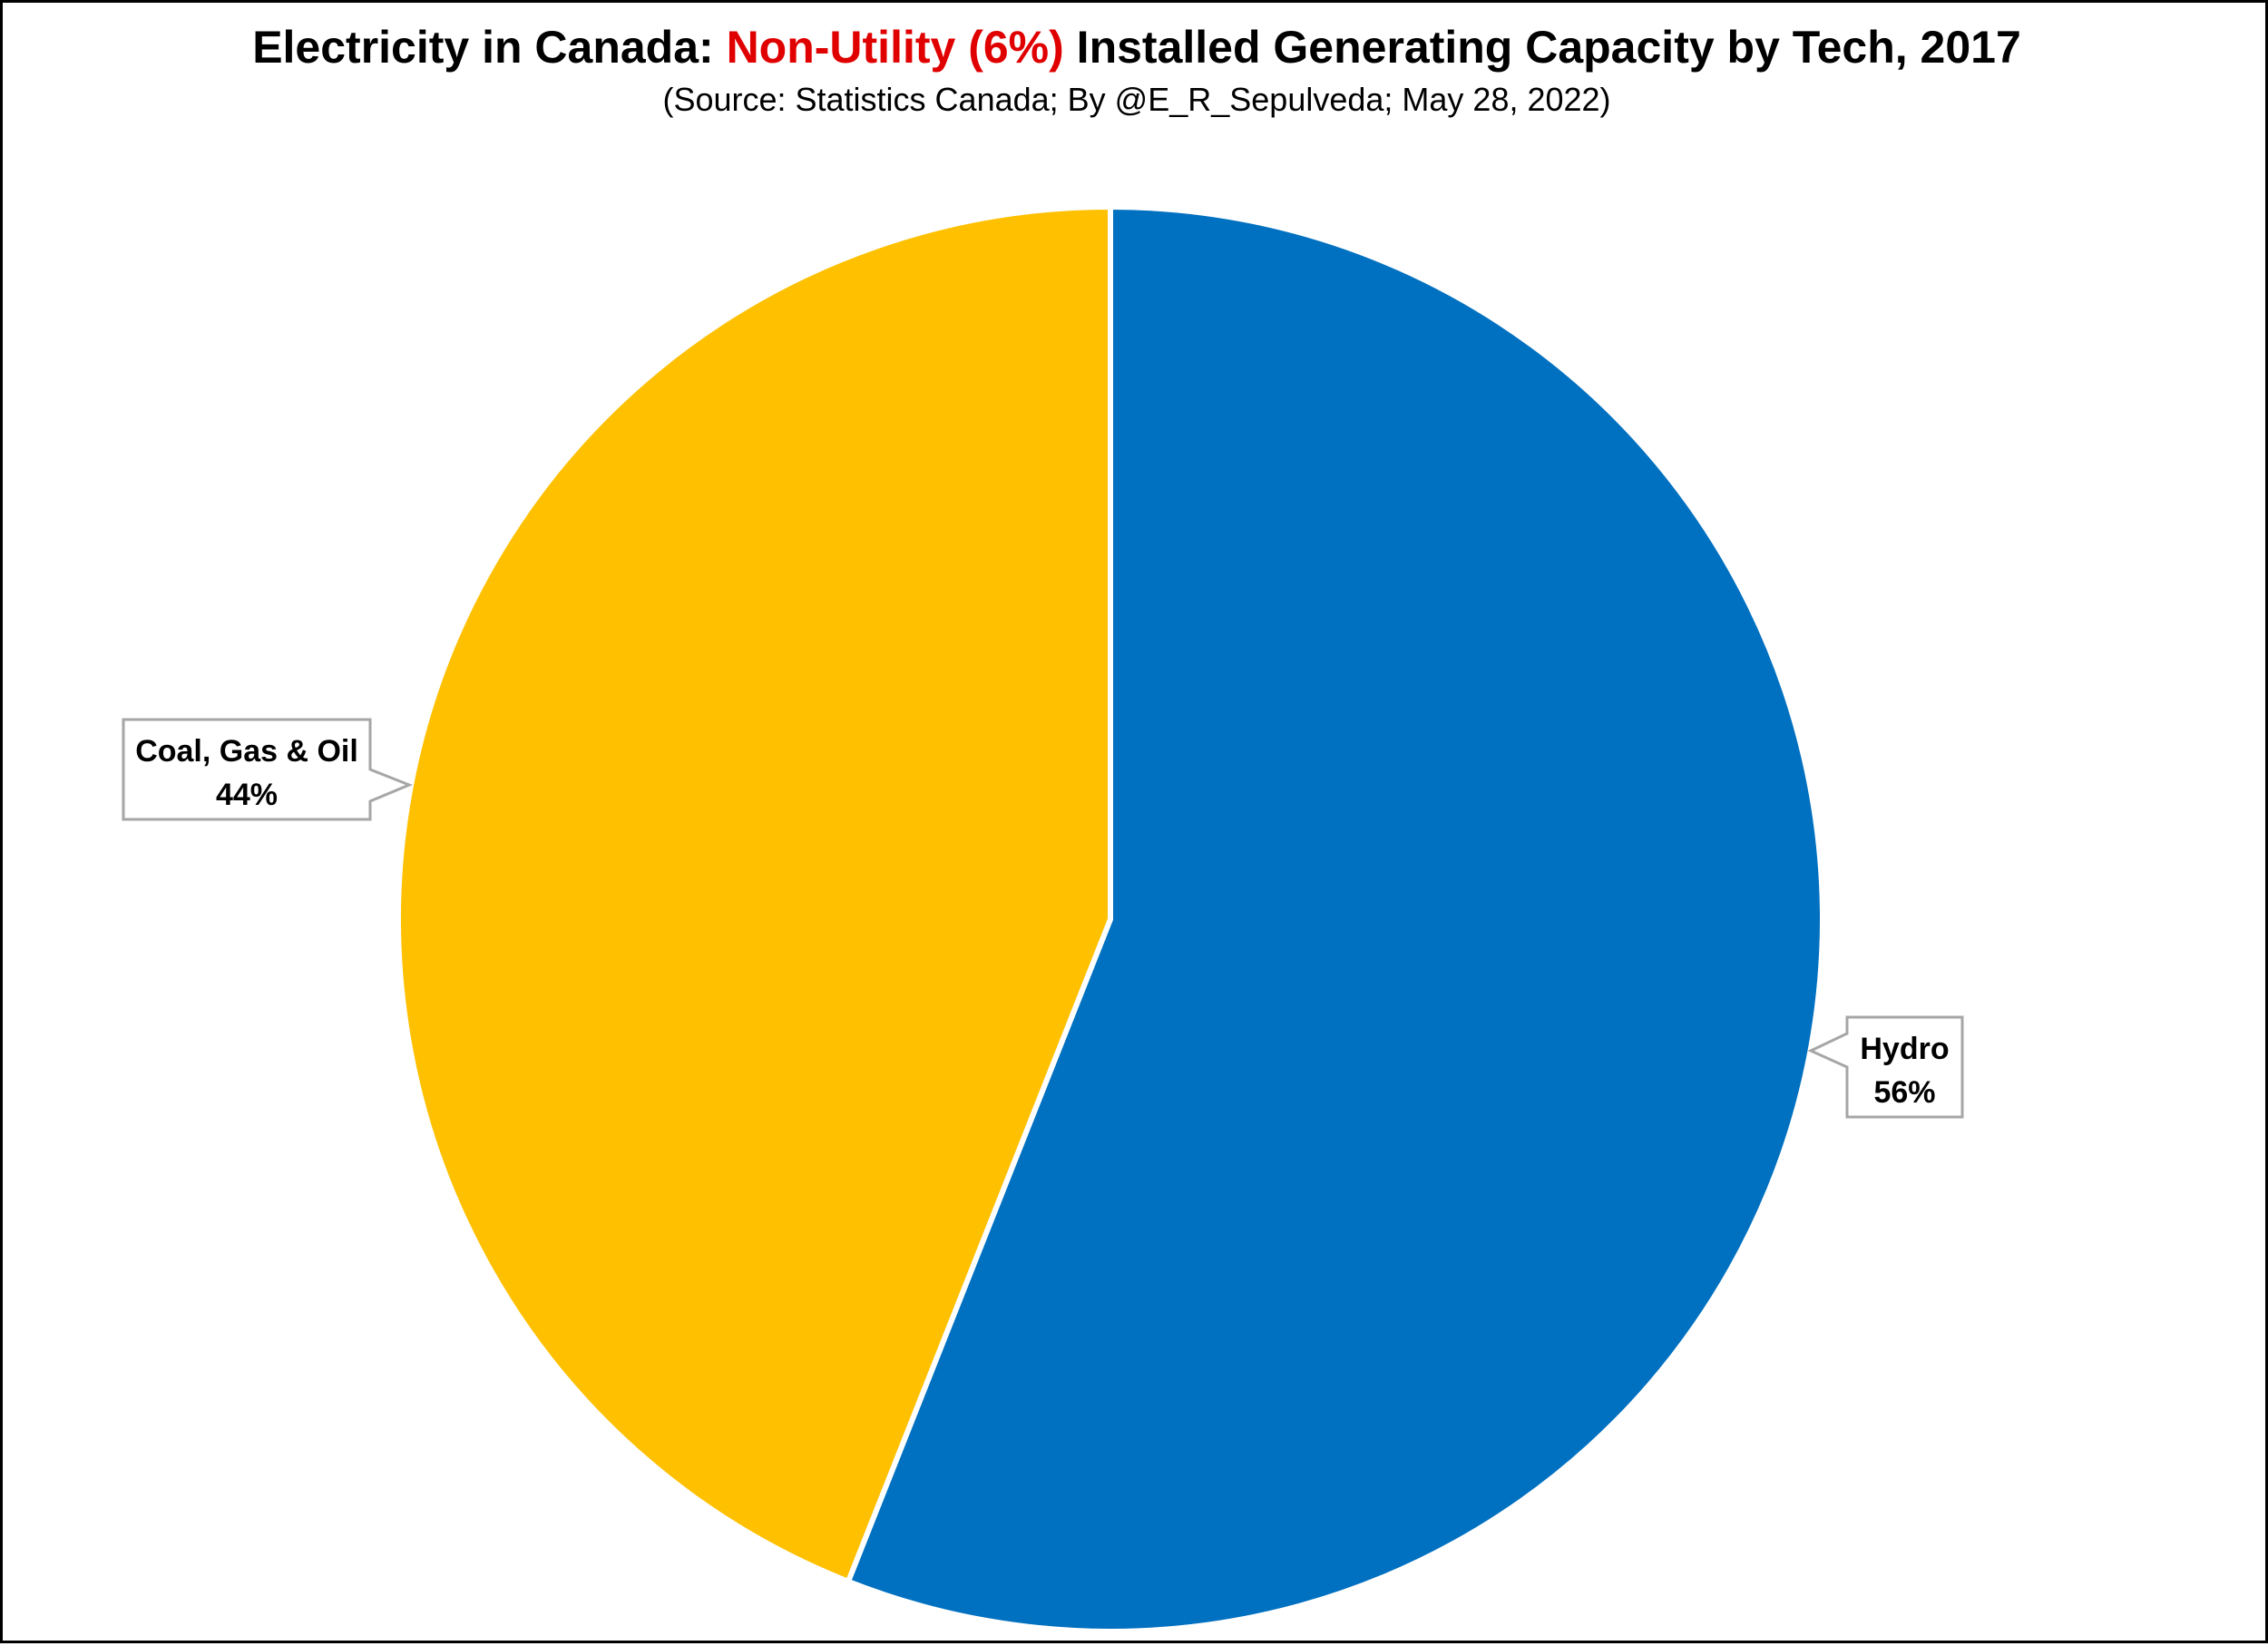 The height and width of the screenshot is (1646, 2268). Describe the element at coordinates (1905, 1049) in the screenshot. I see `data-label-category: Hydro` at that location.